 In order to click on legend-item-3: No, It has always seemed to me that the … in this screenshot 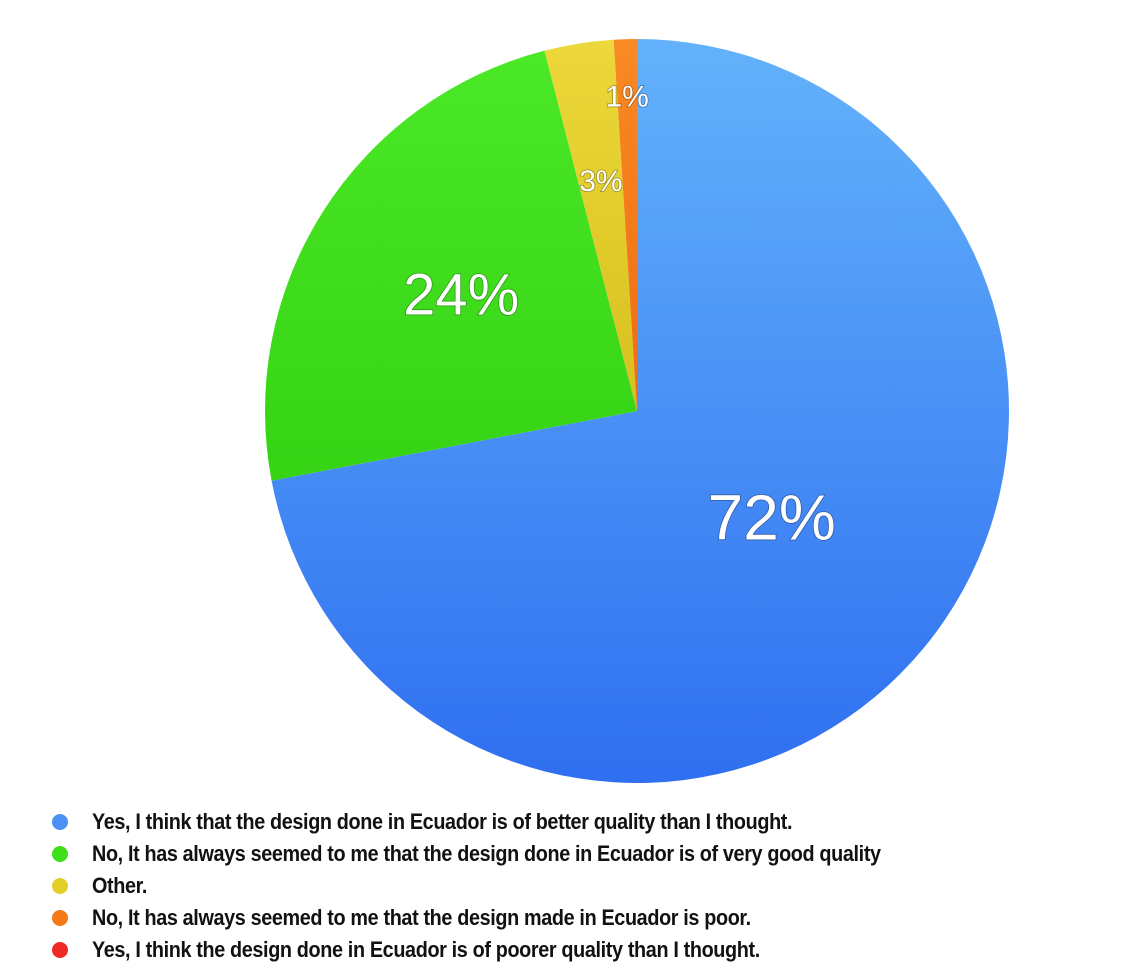, I will do `click(510, 918)`.